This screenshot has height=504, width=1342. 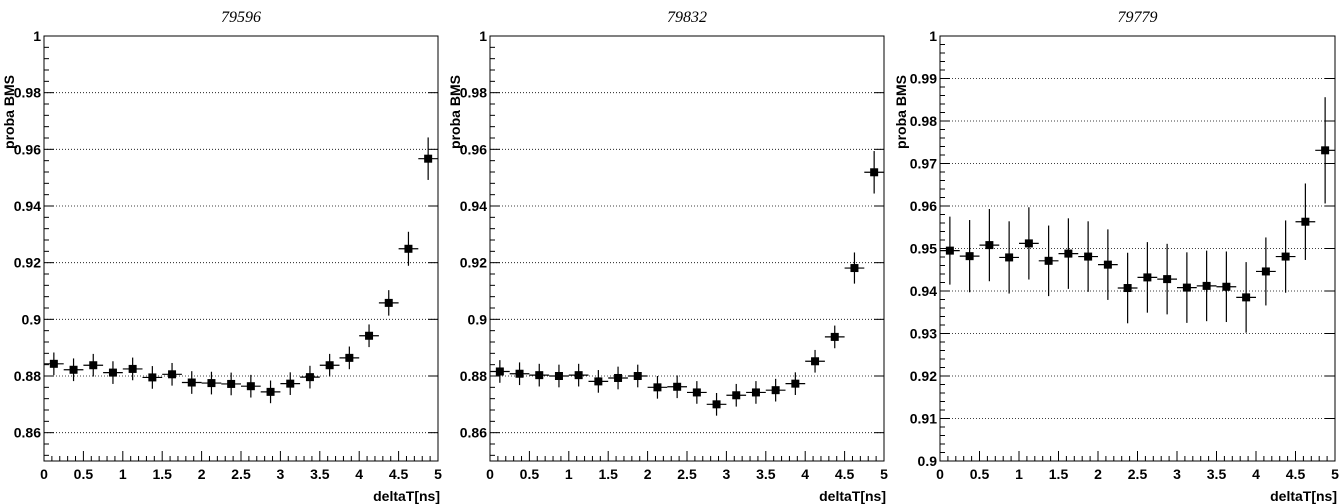 What do you see at coordinates (1138, 474) in the screenshot?
I see `x-tick-label: 2.5` at bounding box center [1138, 474].